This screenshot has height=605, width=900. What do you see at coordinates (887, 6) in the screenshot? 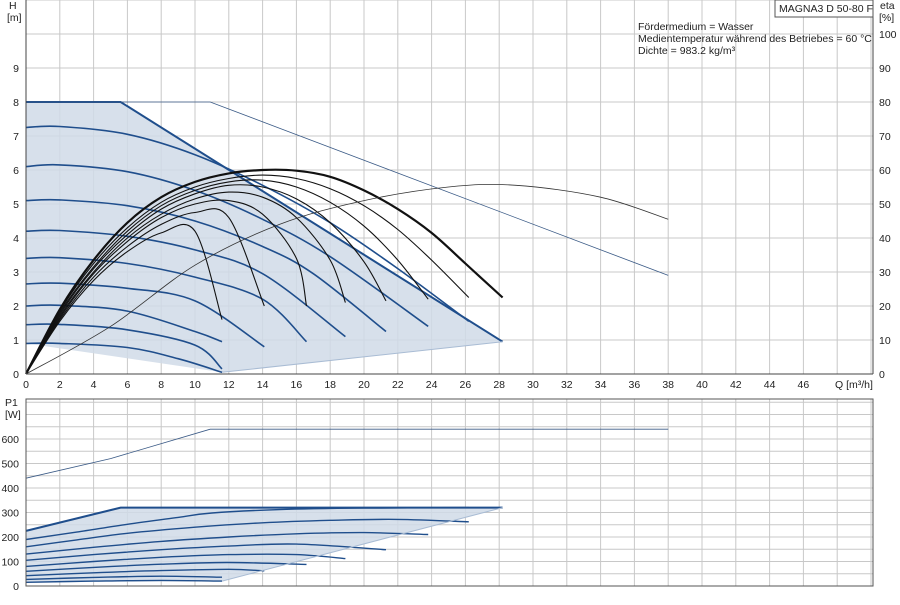
I see `y2-axis-label: eta` at bounding box center [887, 6].